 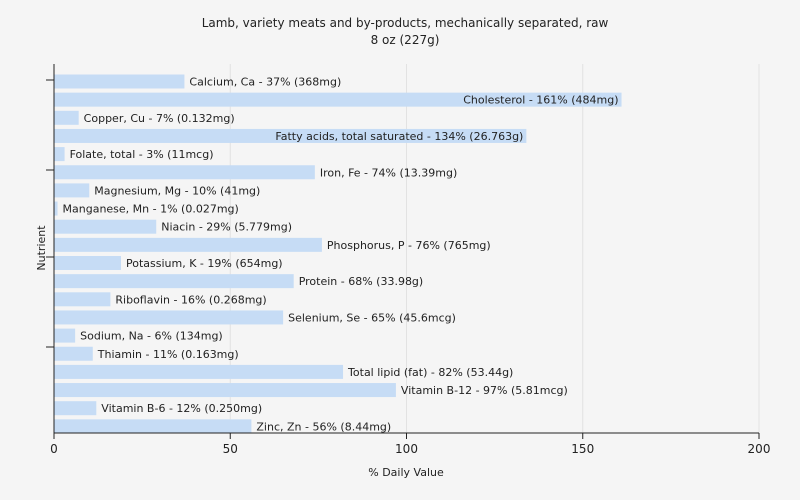 What do you see at coordinates (388, 172) in the screenshot?
I see `bar-label-5: Iron, Fe - 74% (13.39mg)` at bounding box center [388, 172].